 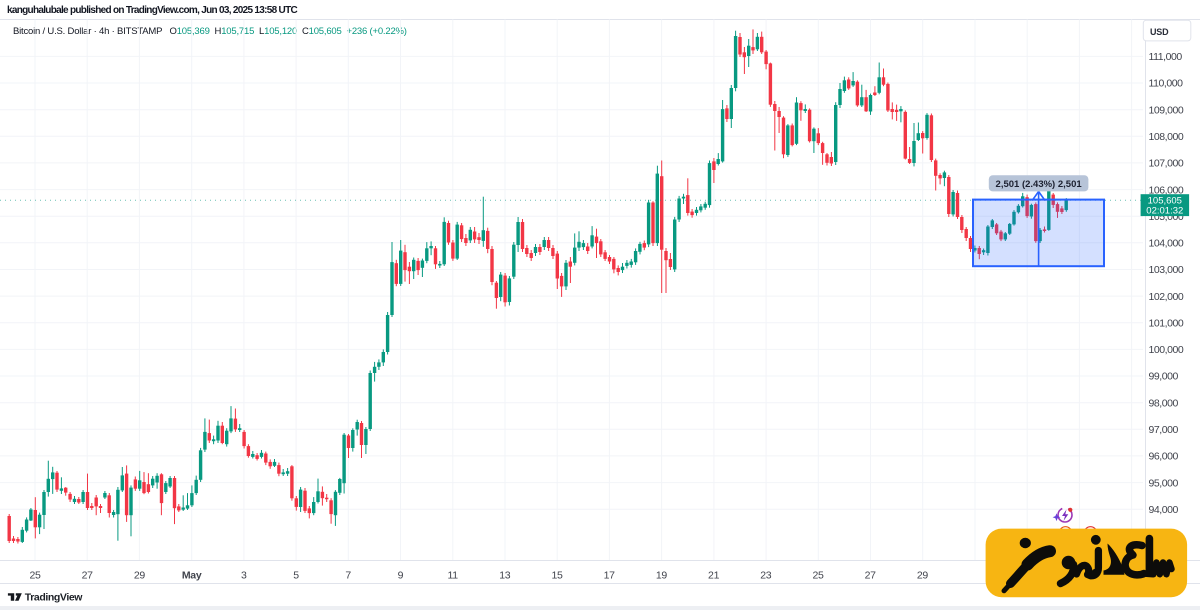 I want to click on svg-text: 17, so click(x=610, y=576).